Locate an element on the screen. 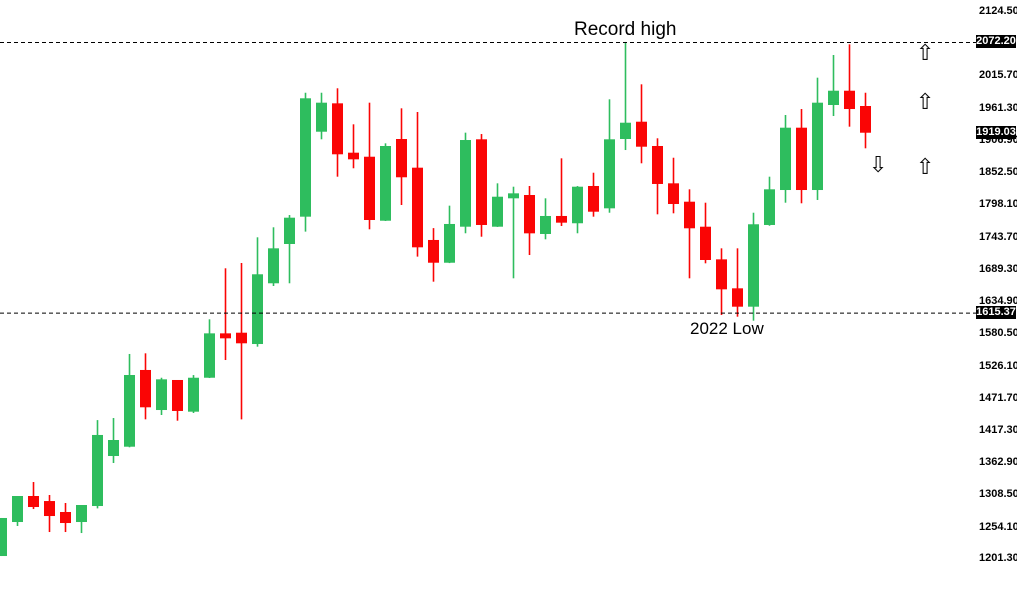  down-arrow-icon: ⇩ is located at coordinates (878, 165).